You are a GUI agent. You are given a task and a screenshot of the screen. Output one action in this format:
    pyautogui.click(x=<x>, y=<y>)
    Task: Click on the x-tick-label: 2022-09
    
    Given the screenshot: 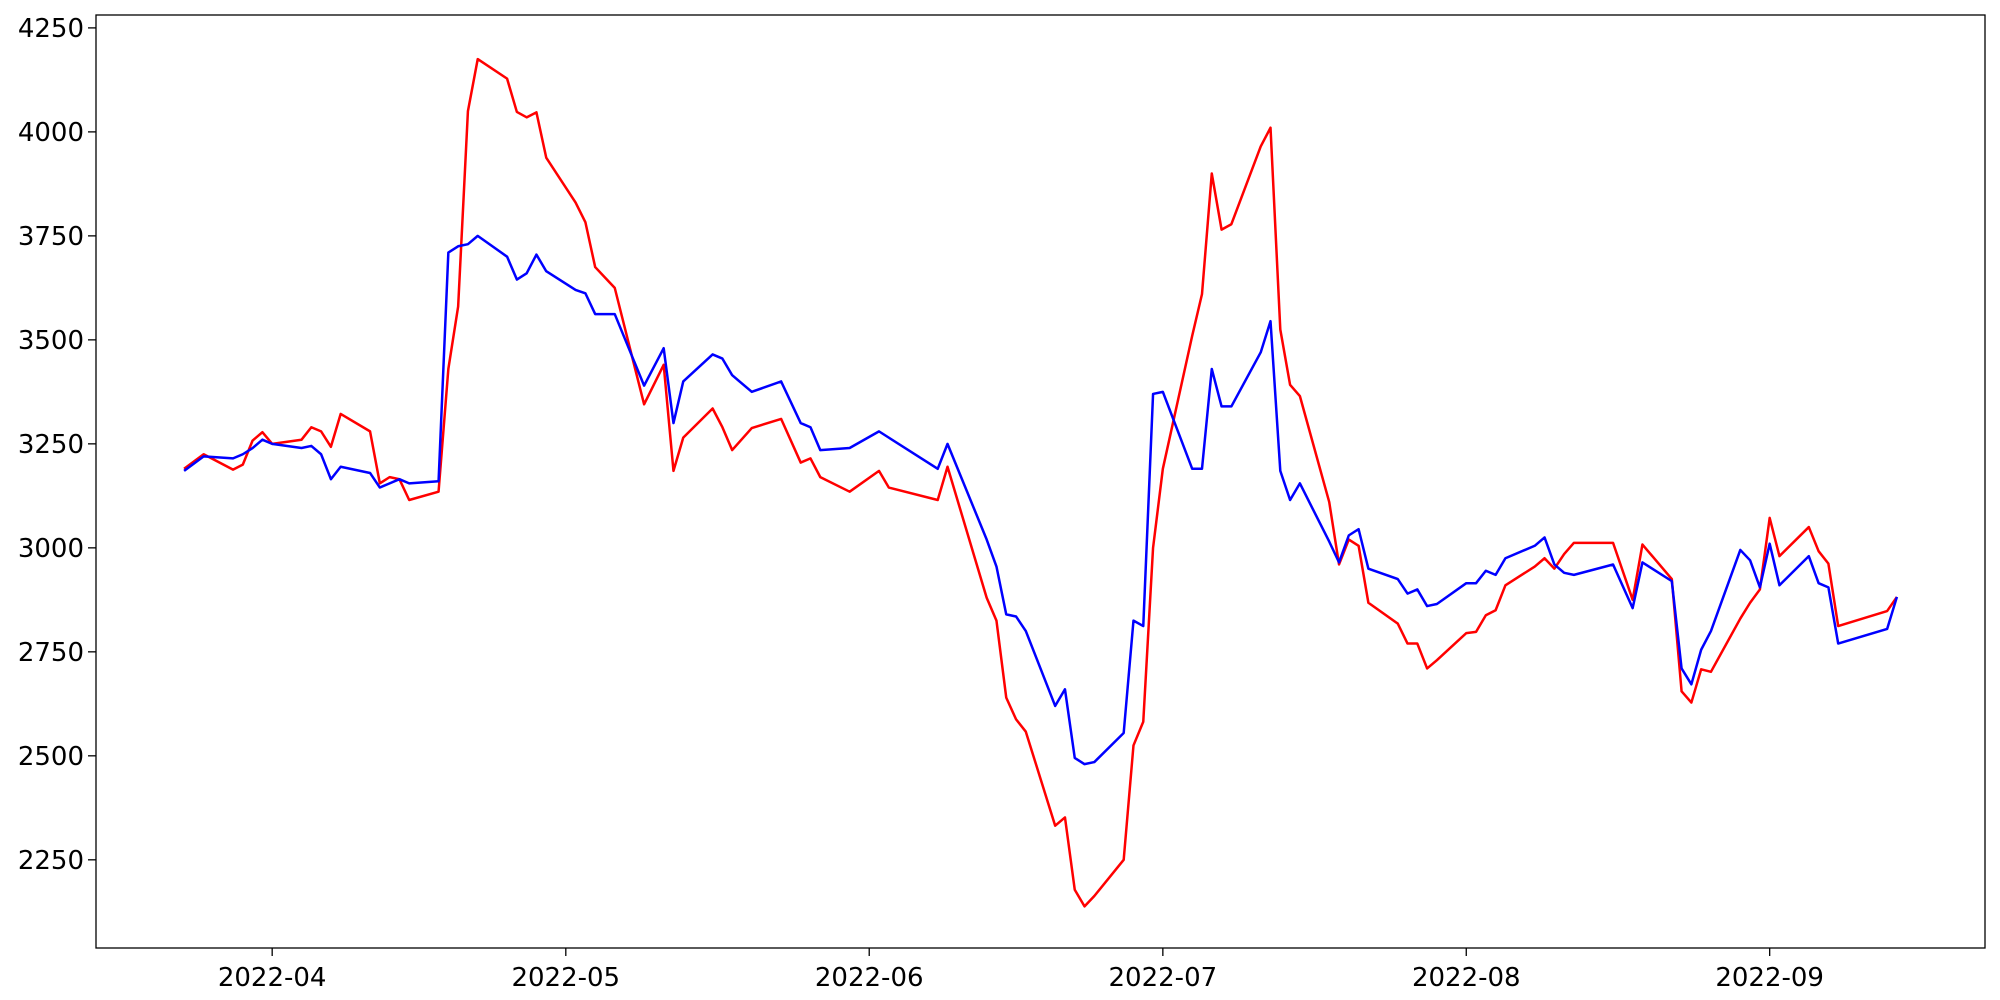 What is the action you would take?
    pyautogui.click(x=1769, y=978)
    